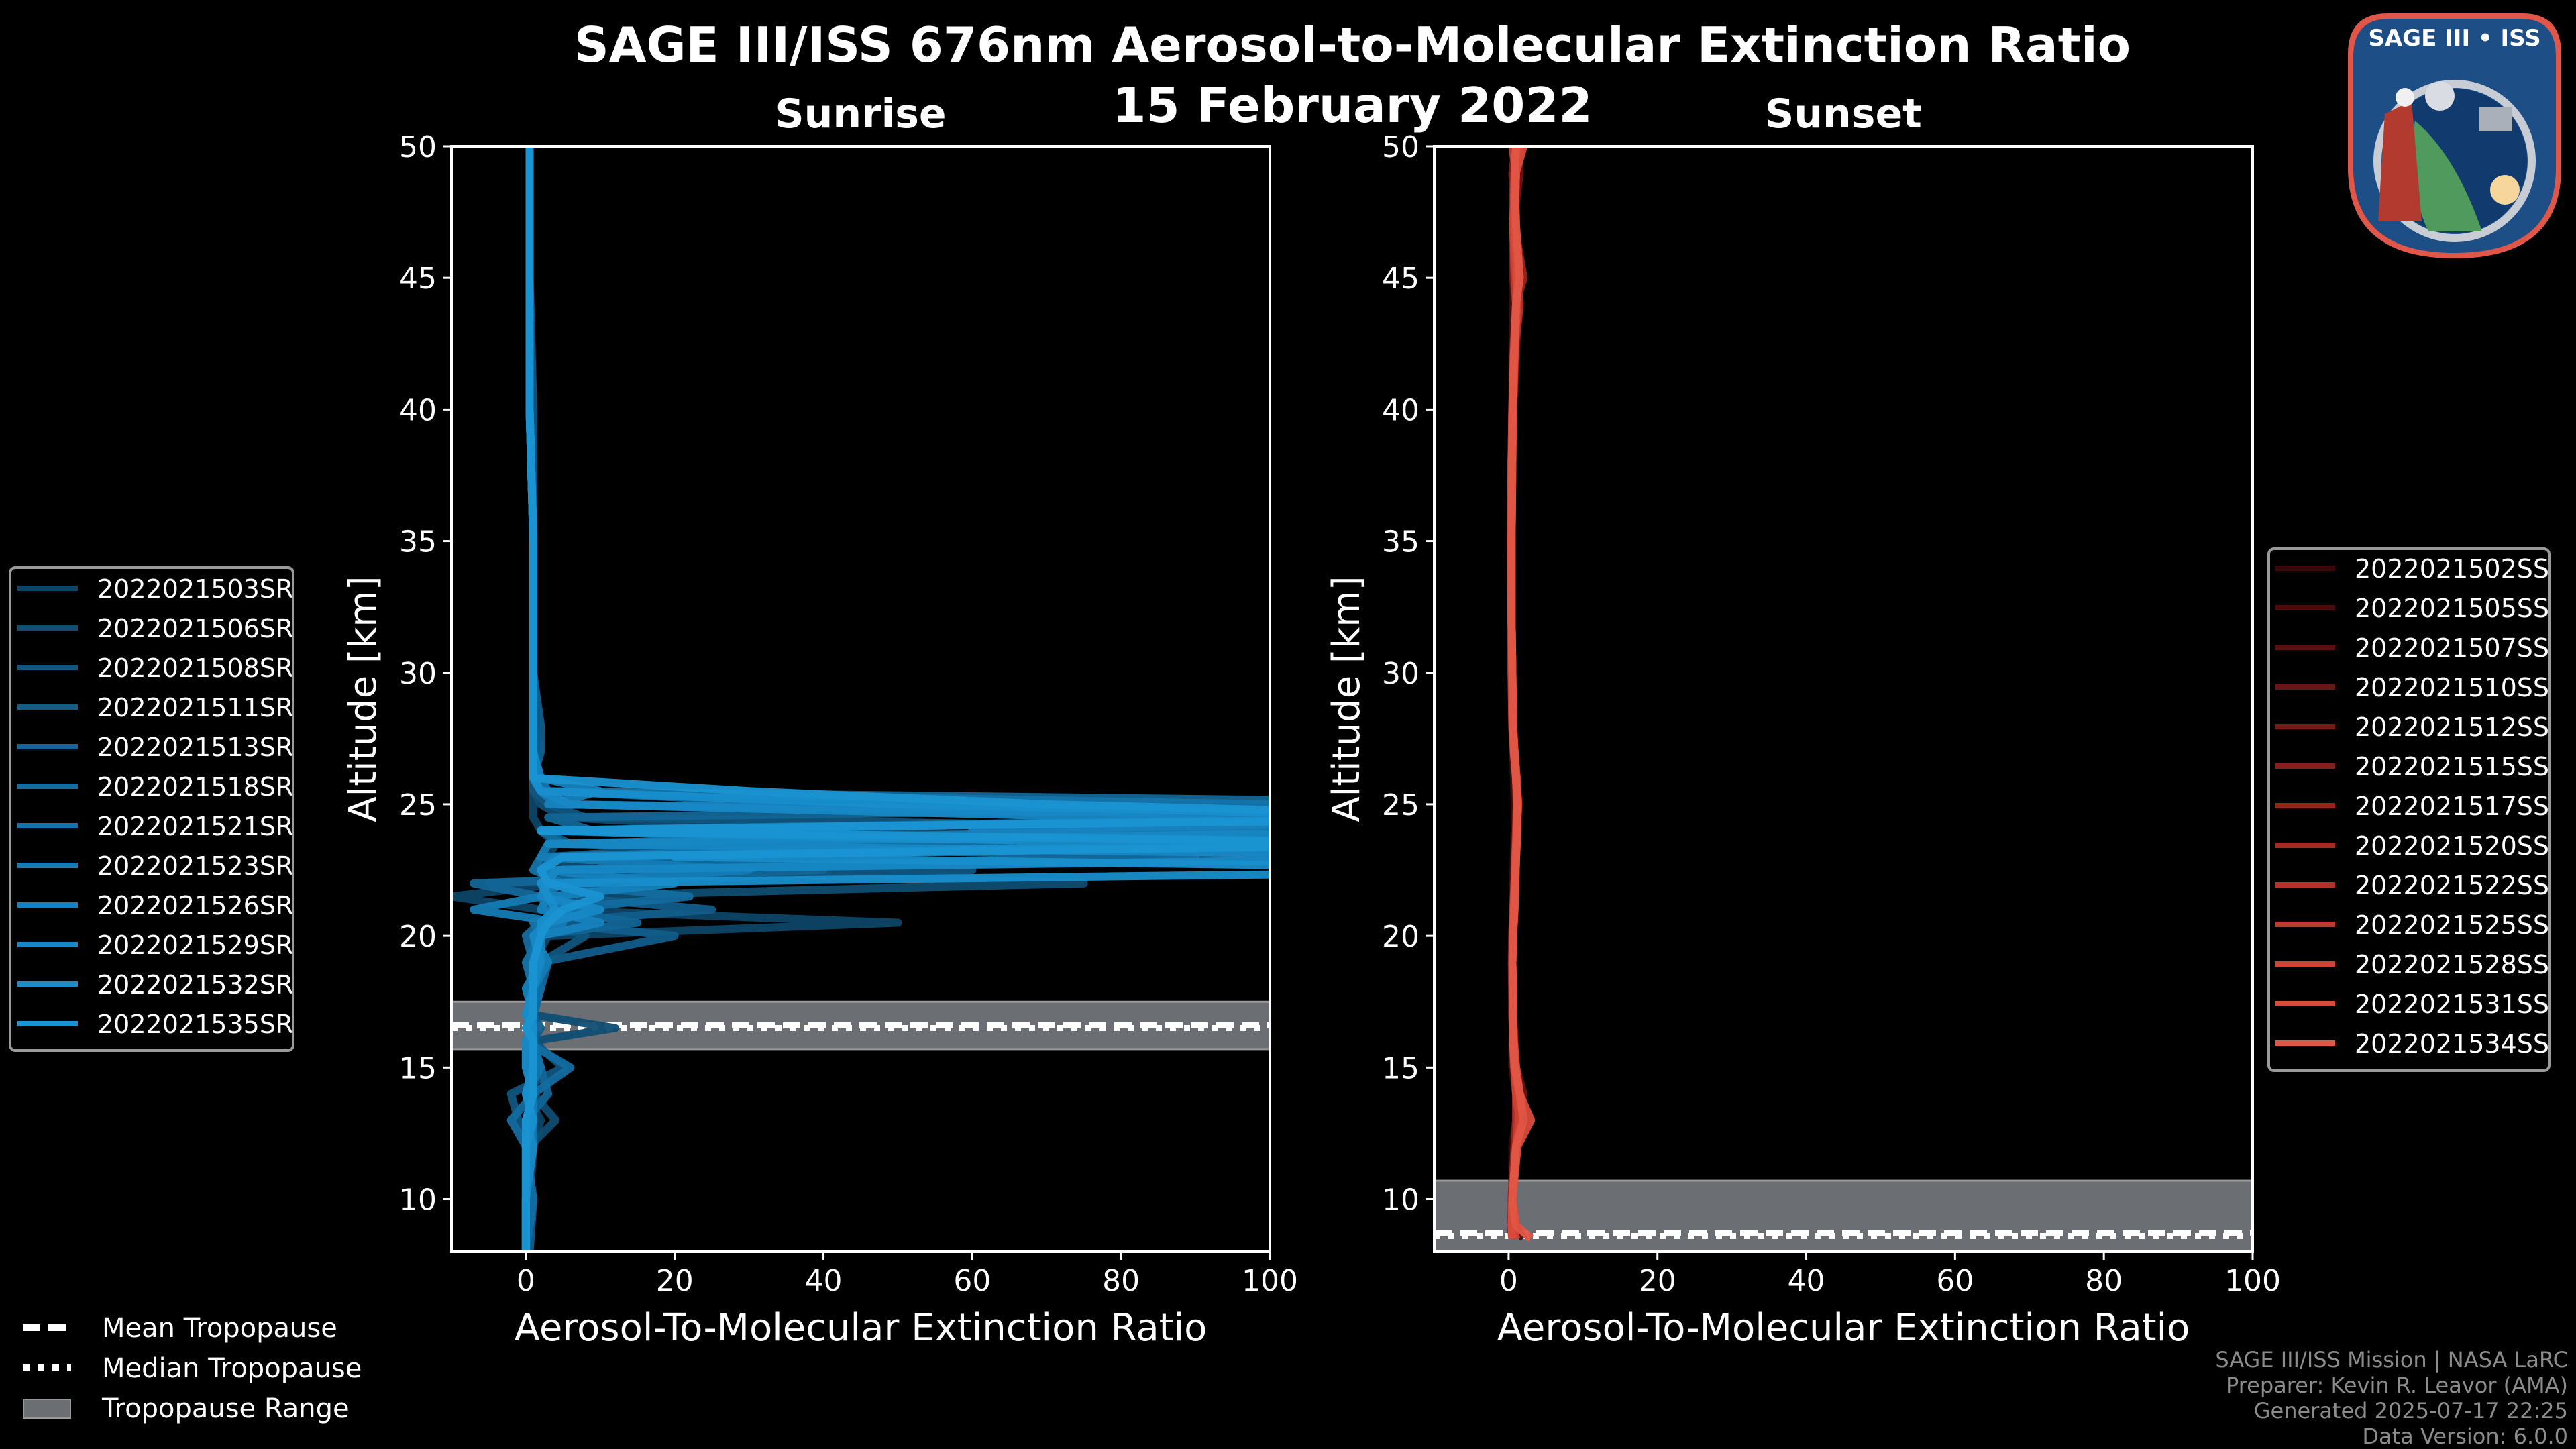 The height and width of the screenshot is (1449, 2576). I want to click on sage-iii-iss-logo: SAGE III • ISS, so click(2454, 135).